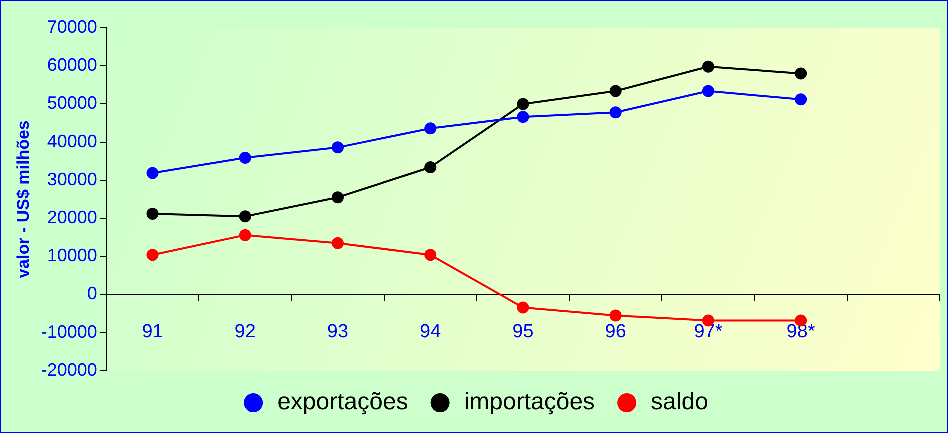  I want to click on x-tick-label: 91, so click(153, 331).